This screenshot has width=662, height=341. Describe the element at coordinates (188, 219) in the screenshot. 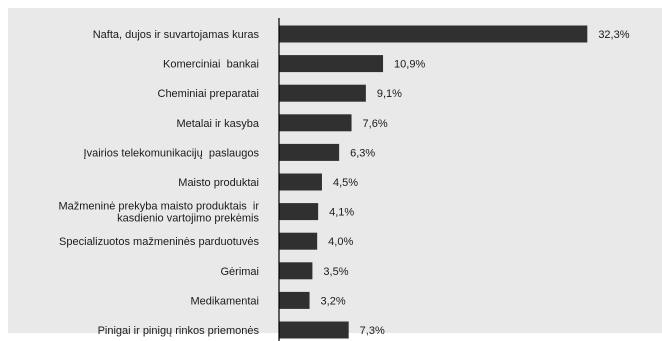

I see `category-label-7-line-2: kasdienio vartojimo prekėmis` at that location.